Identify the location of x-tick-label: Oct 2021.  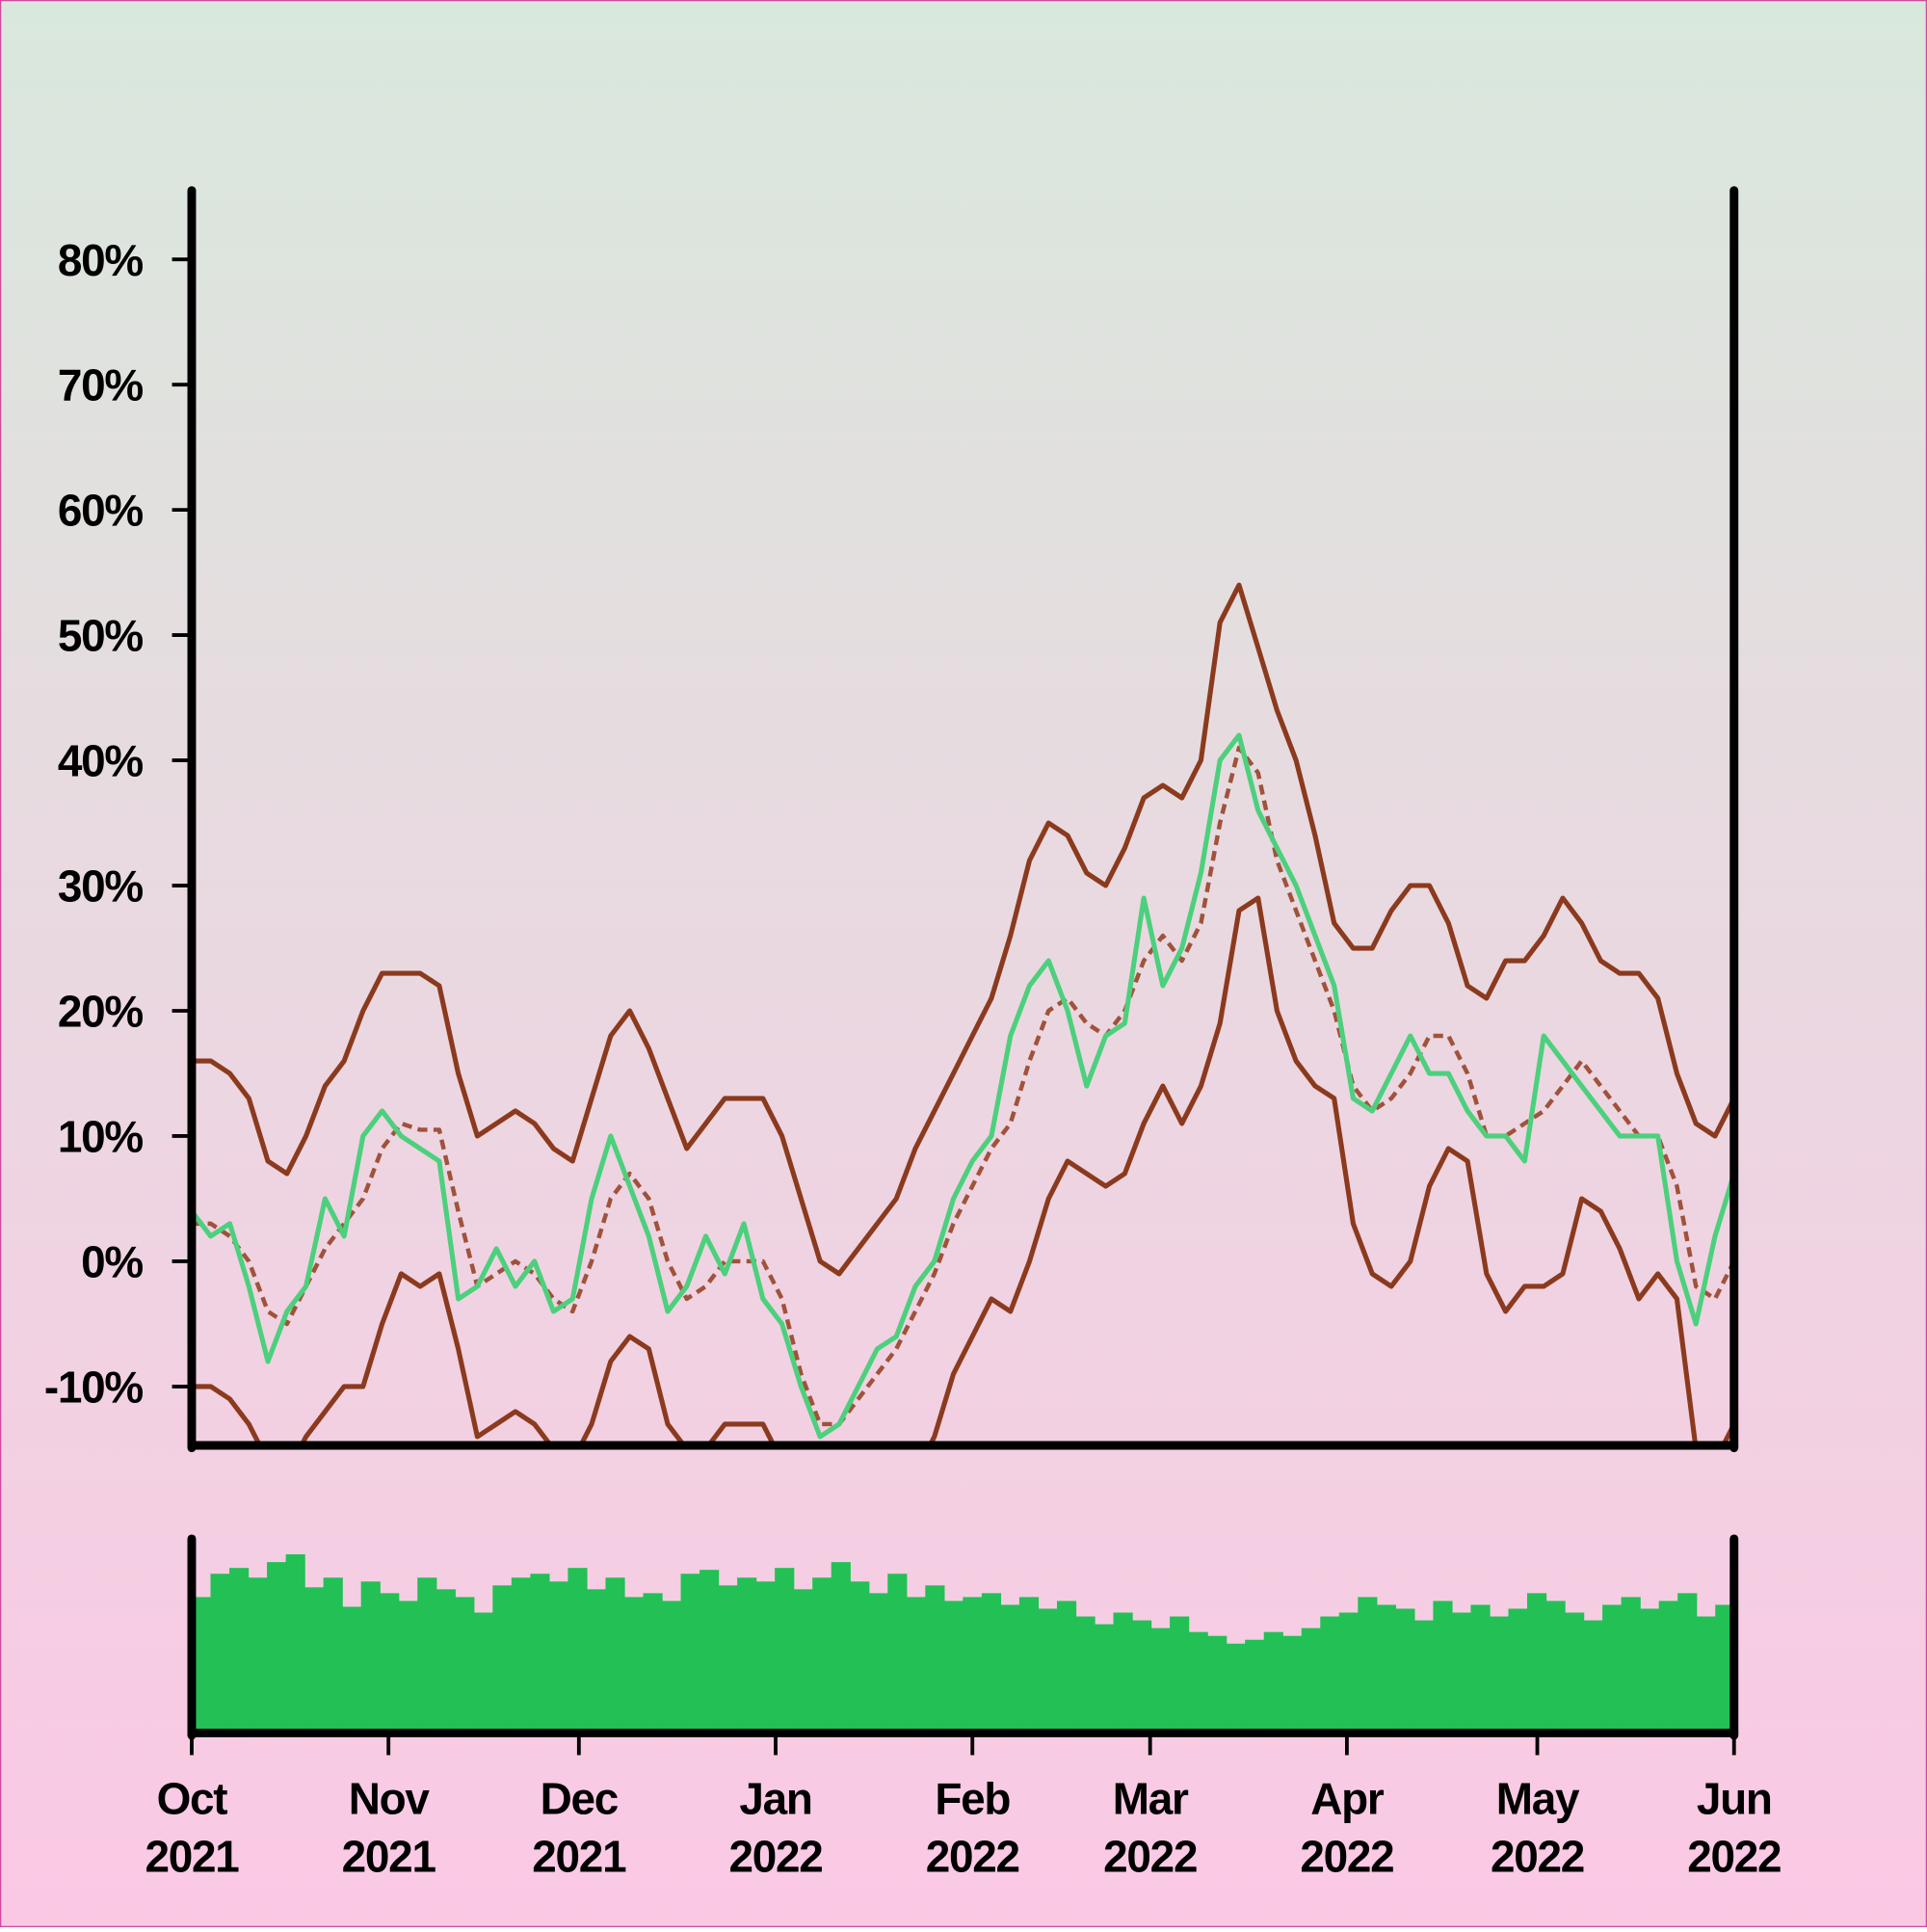
(192, 1828).